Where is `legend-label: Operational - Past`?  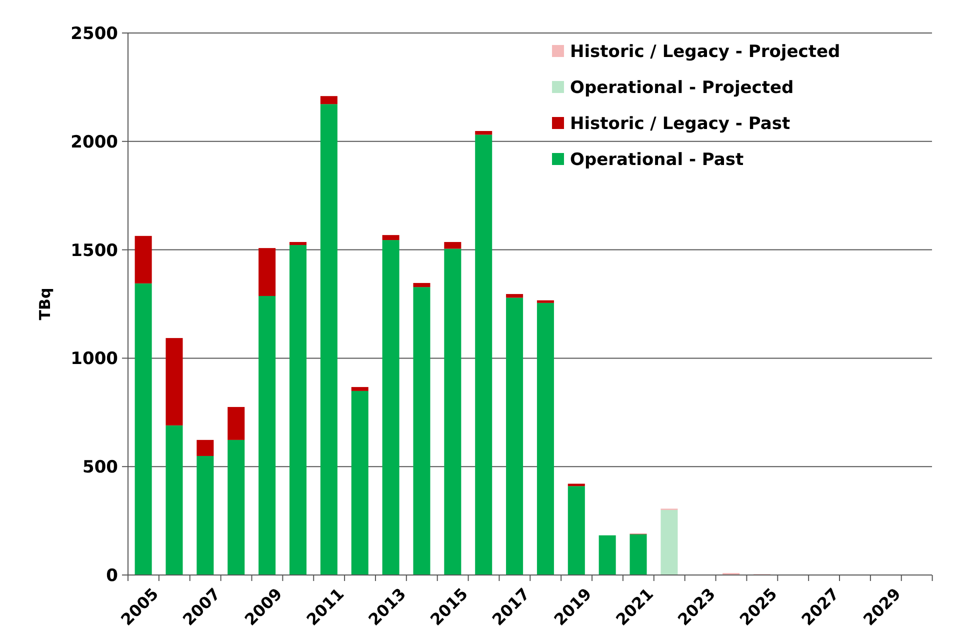 legend-label: Operational - Past is located at coordinates (657, 160).